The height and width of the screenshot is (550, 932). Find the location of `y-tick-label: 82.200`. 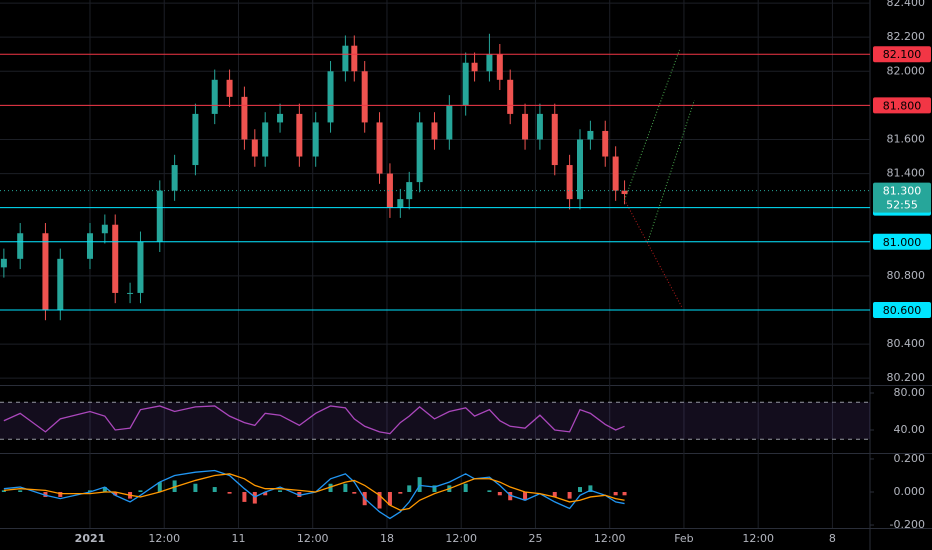

y-tick-label: 82.200 is located at coordinates (906, 36).